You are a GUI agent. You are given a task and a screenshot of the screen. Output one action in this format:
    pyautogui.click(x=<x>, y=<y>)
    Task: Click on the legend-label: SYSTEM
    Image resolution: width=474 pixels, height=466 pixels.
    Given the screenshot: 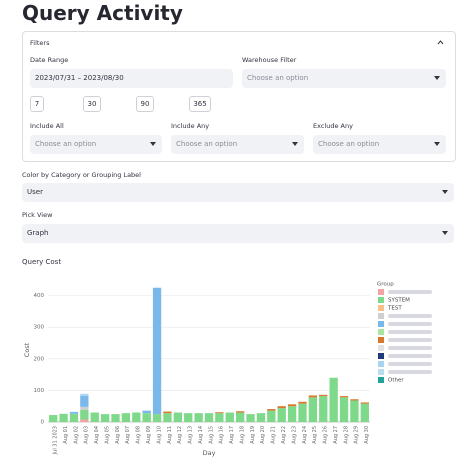 What is the action you would take?
    pyautogui.click(x=399, y=301)
    